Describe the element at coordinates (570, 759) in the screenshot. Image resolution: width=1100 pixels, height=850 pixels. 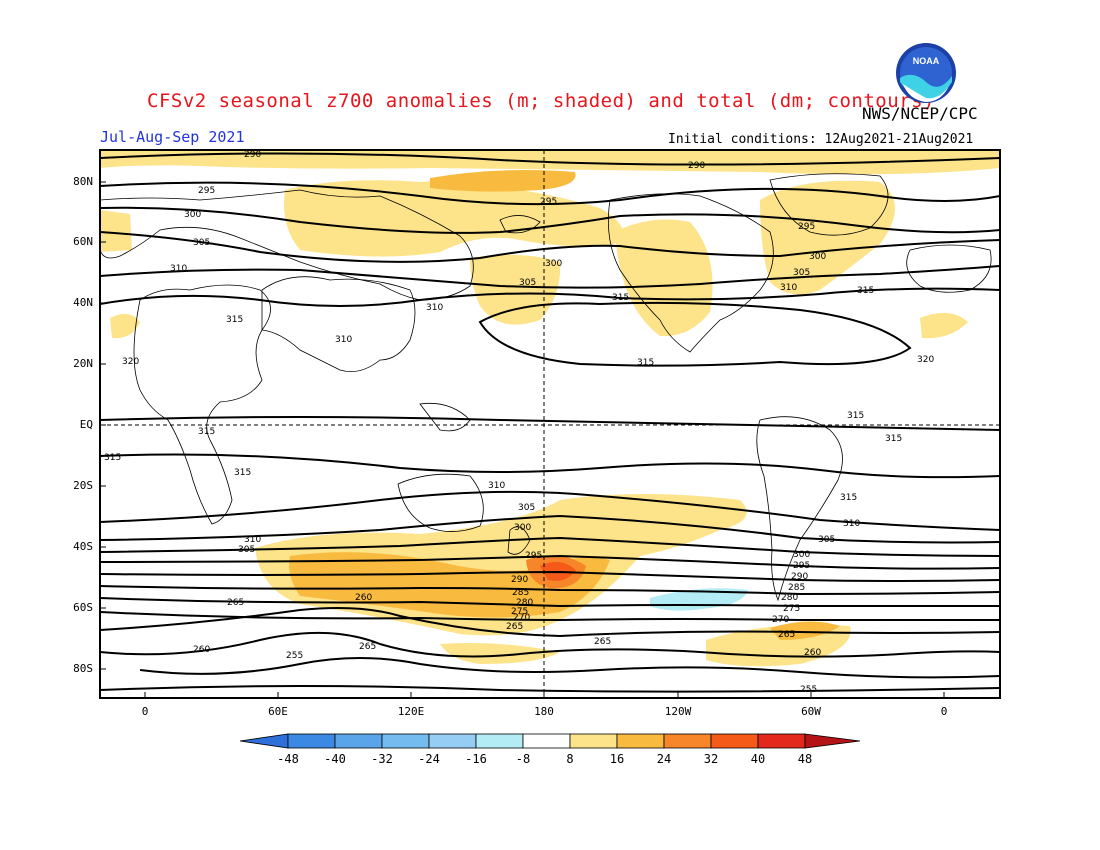
I see `colorbar-tick: 8` at that location.